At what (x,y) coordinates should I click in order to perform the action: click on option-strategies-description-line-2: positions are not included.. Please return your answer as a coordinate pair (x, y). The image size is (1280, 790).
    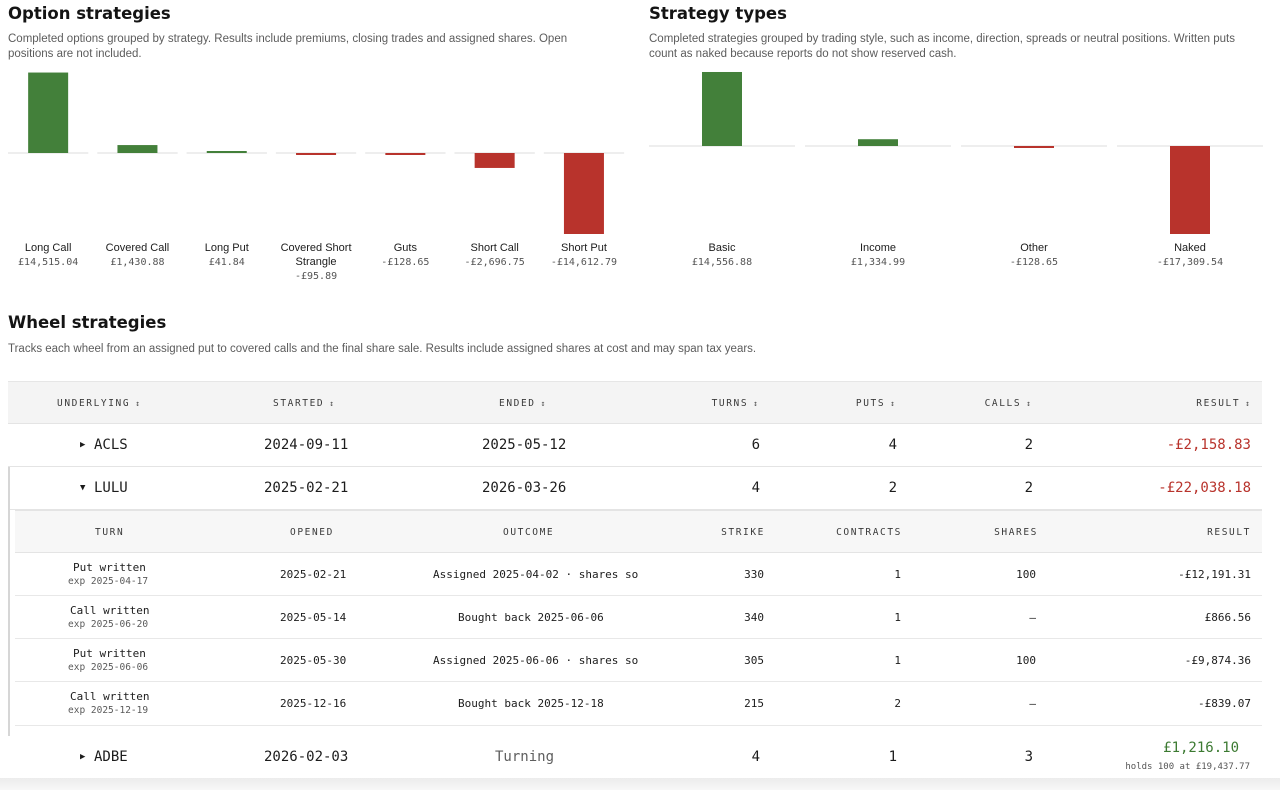
    Looking at the image, I should click on (75, 54).